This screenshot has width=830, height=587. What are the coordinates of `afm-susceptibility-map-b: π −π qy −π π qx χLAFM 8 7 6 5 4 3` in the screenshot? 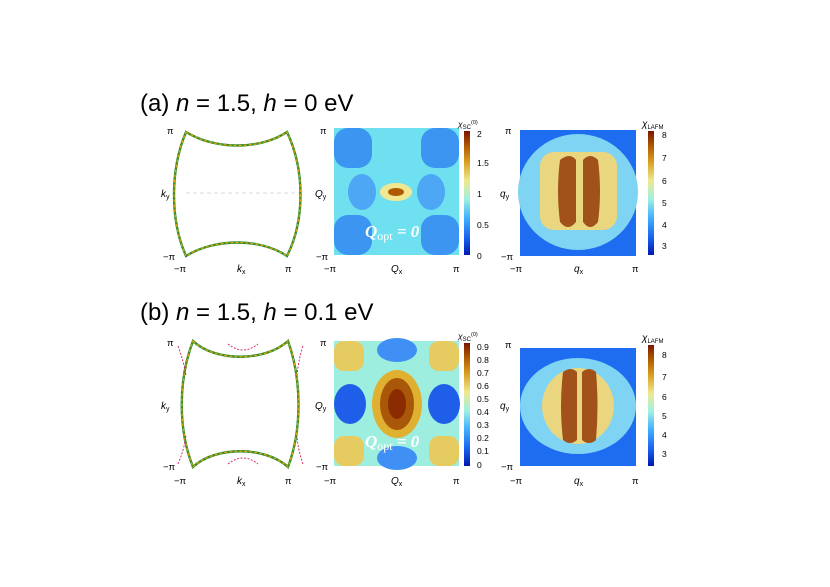 It's located at (583, 410).